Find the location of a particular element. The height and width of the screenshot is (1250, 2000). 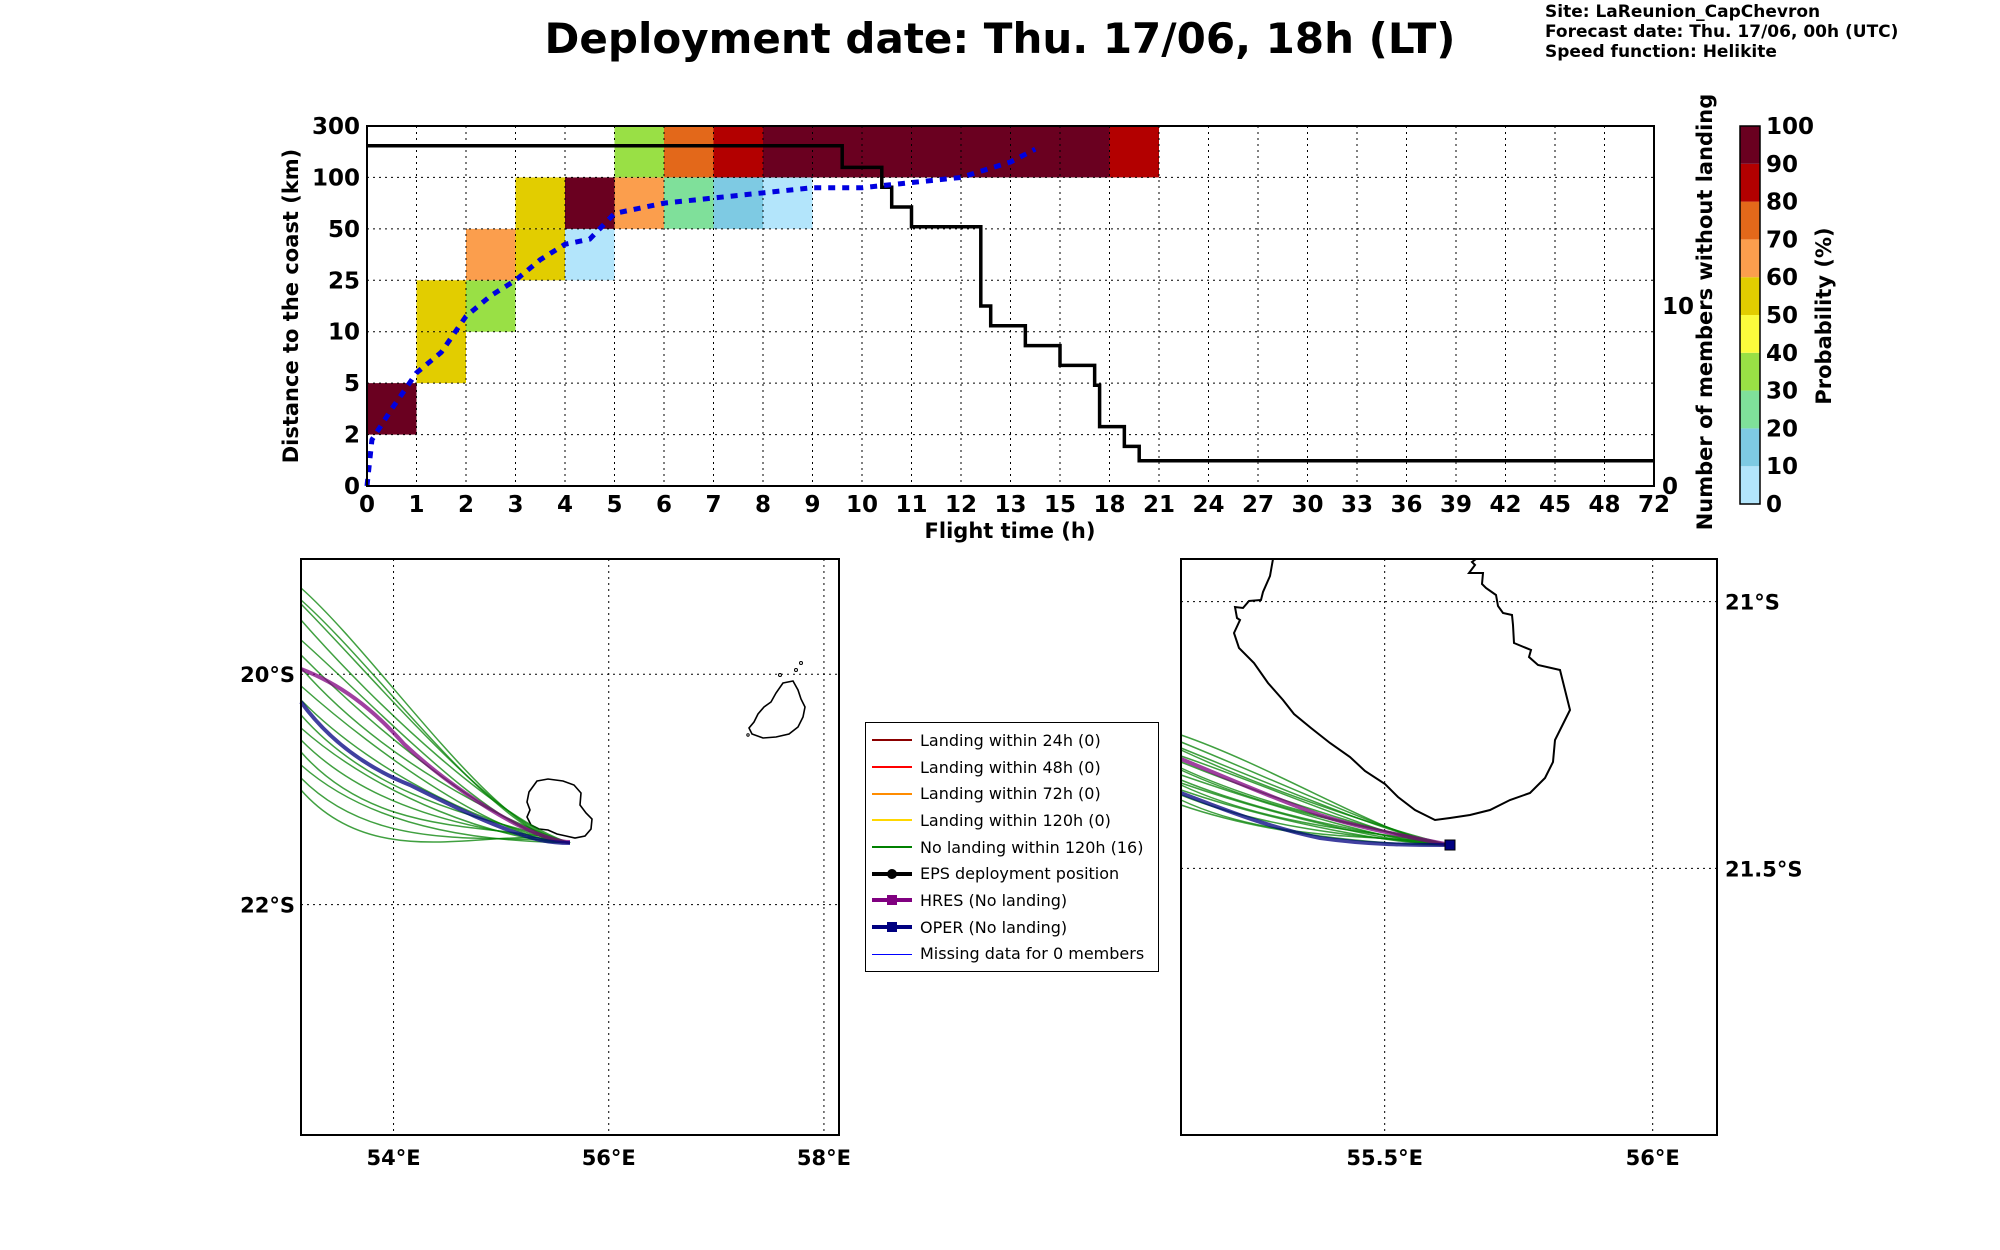

x-tick-label: 4 is located at coordinates (565, 505).